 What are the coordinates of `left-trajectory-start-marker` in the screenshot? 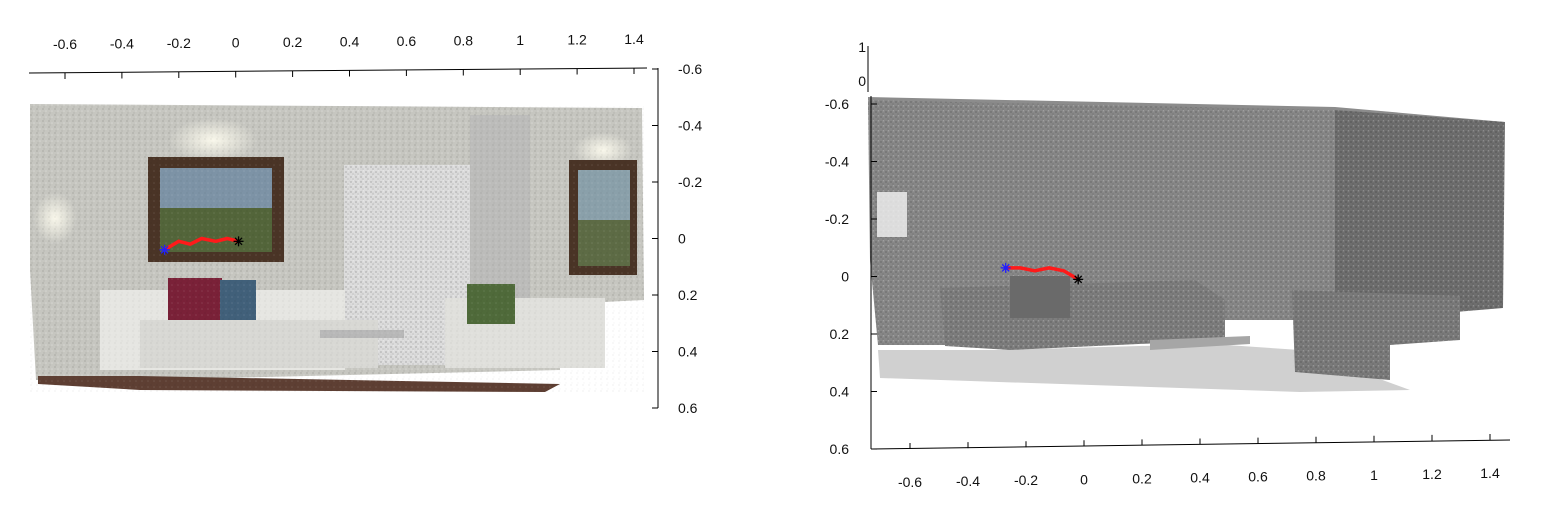 It's located at (164, 249).